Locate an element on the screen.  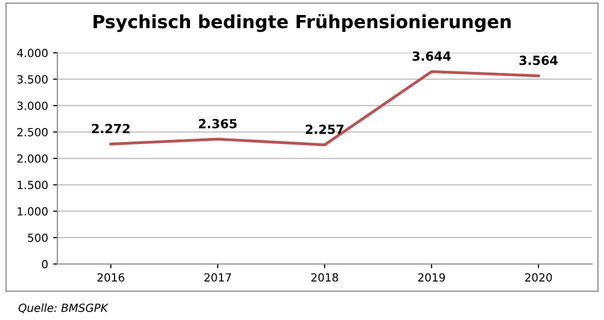
x-tick-label: 2020 is located at coordinates (538, 277).